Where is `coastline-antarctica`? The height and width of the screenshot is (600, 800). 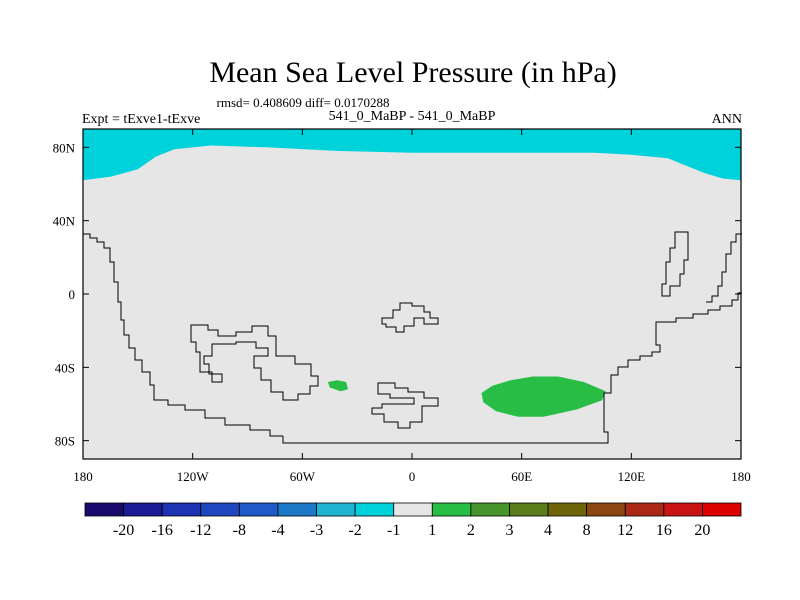
coastline-antarctica is located at coordinates (512, 368).